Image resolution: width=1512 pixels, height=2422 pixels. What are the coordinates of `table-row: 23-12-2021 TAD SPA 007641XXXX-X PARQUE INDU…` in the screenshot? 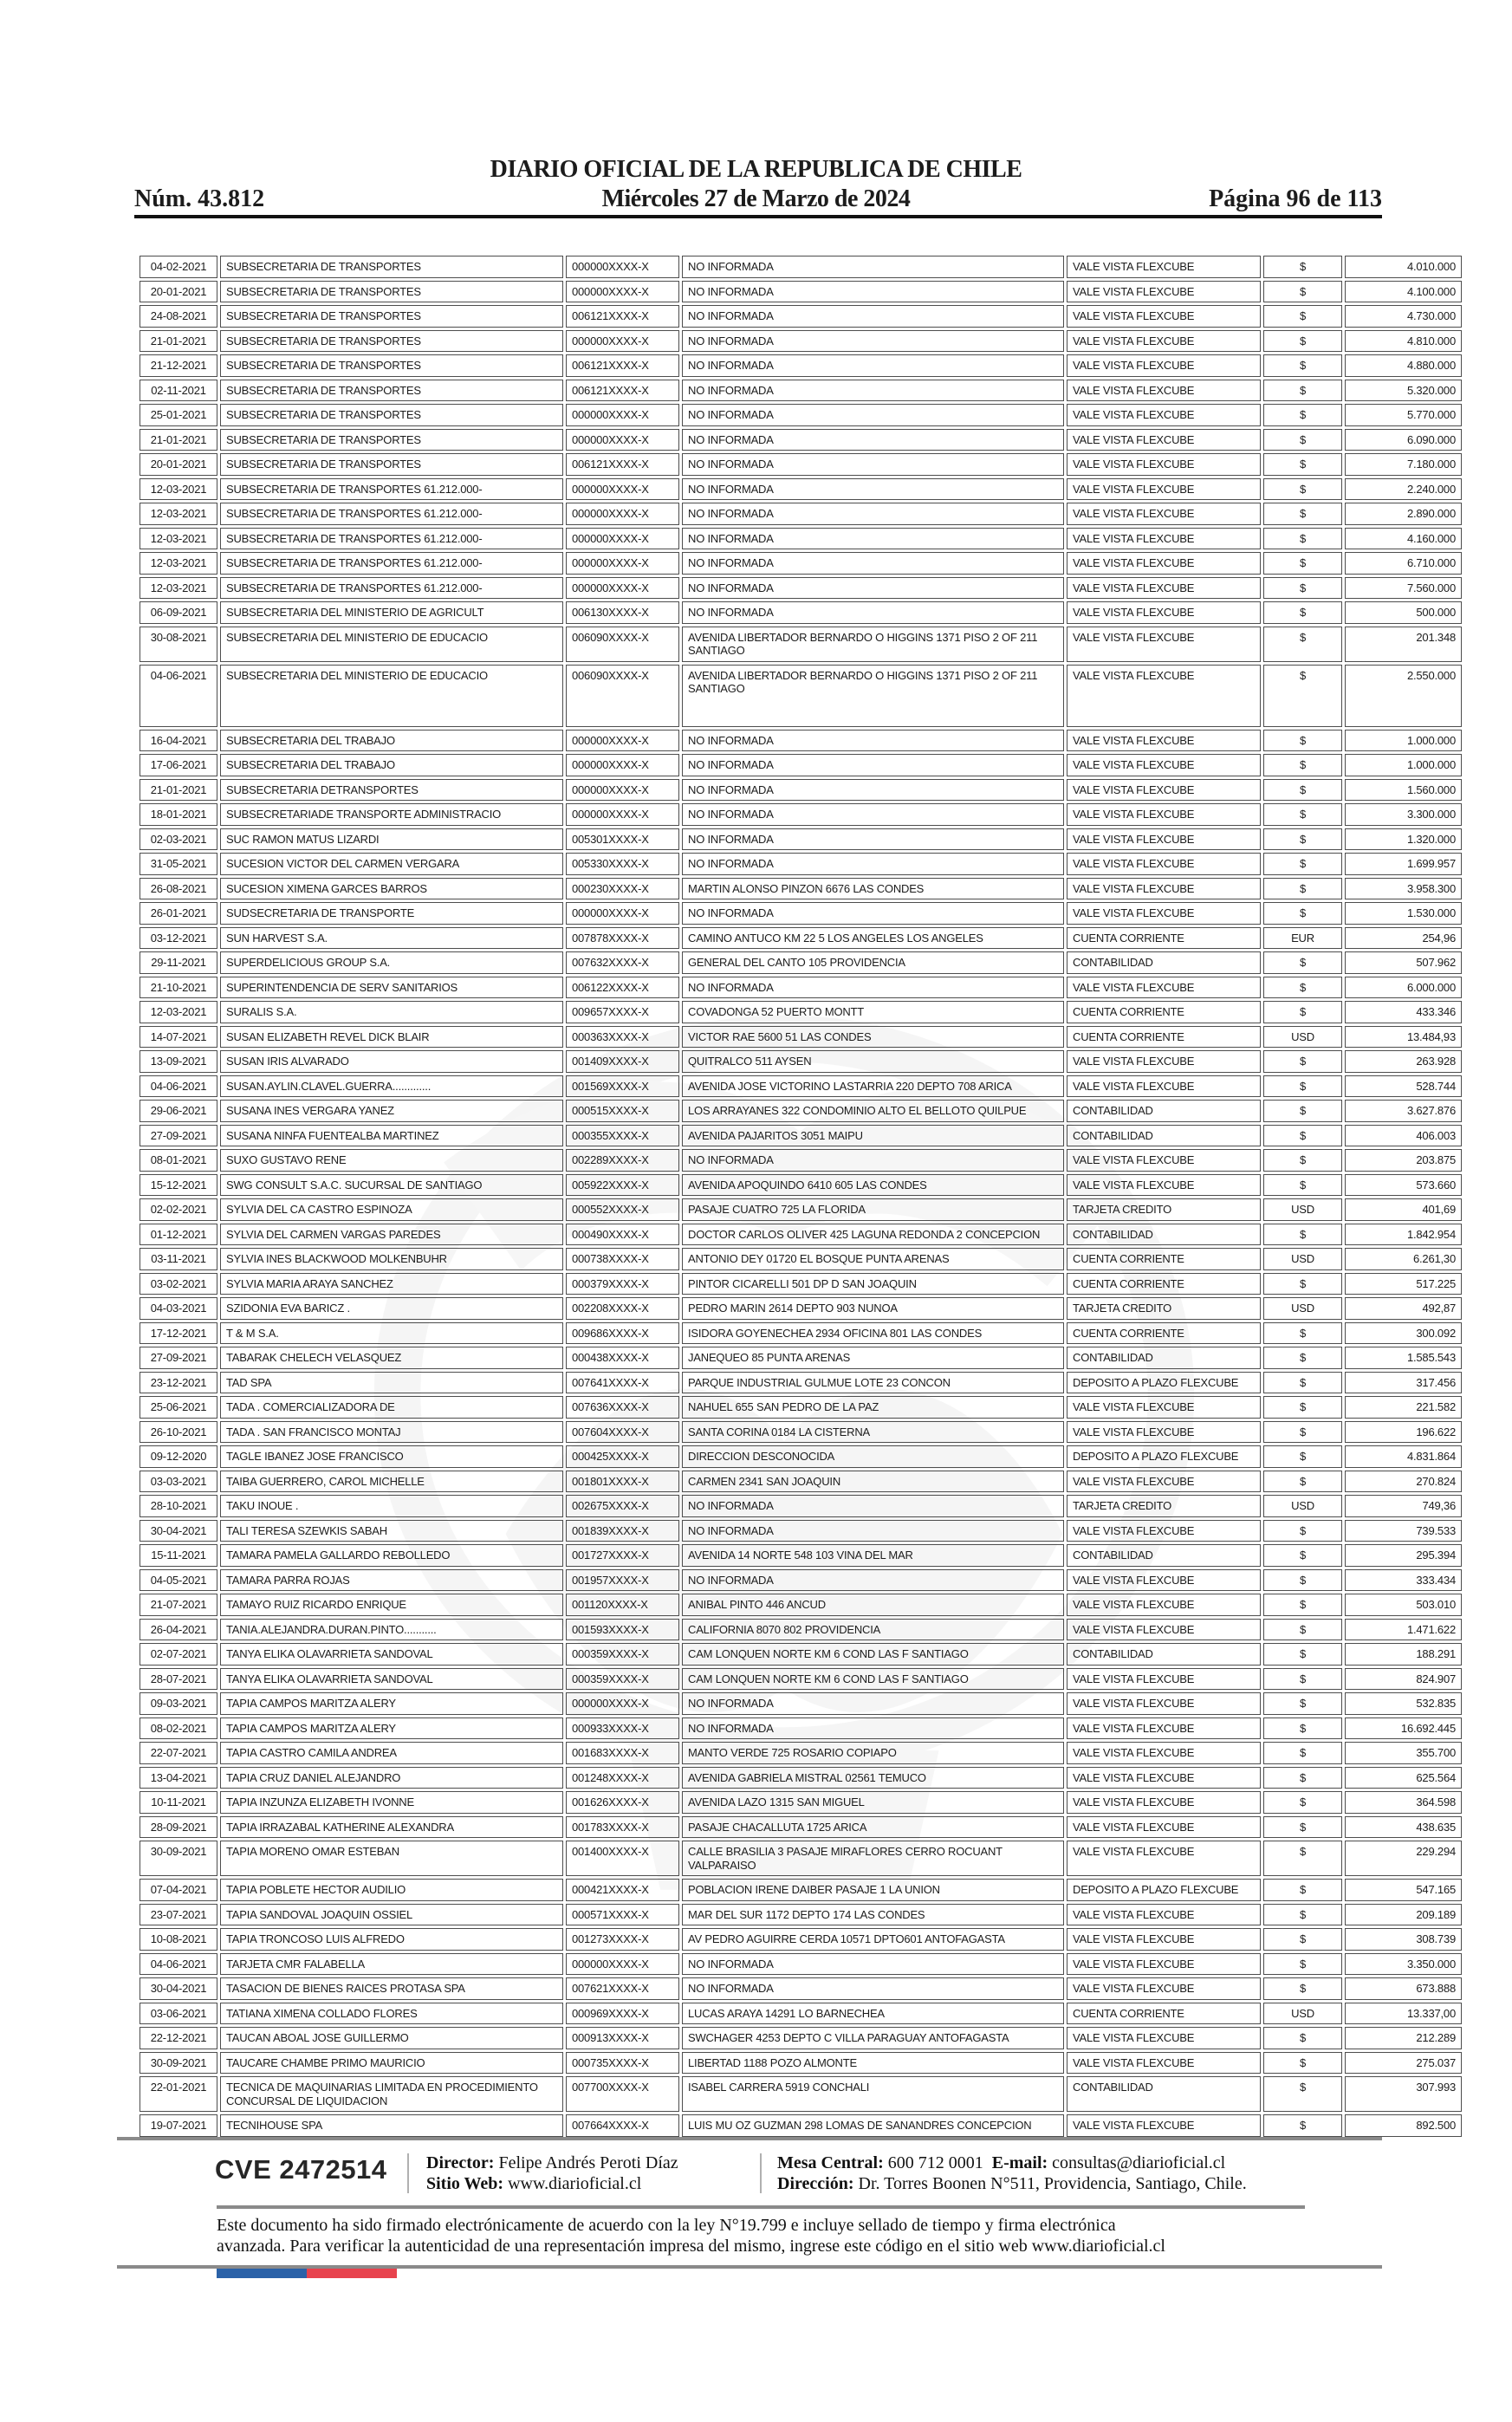 It's located at (801, 1382).